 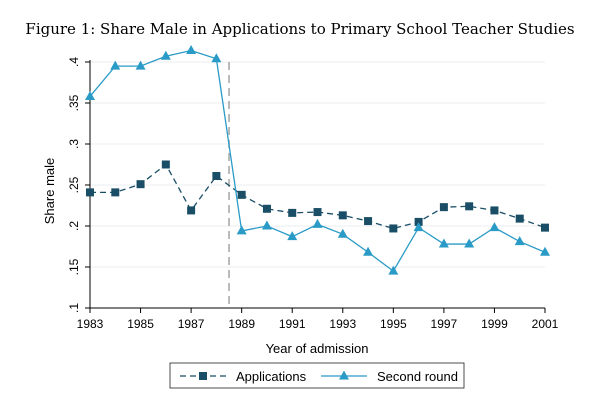 I want to click on x-tick-label: 1987, so click(x=191, y=324).